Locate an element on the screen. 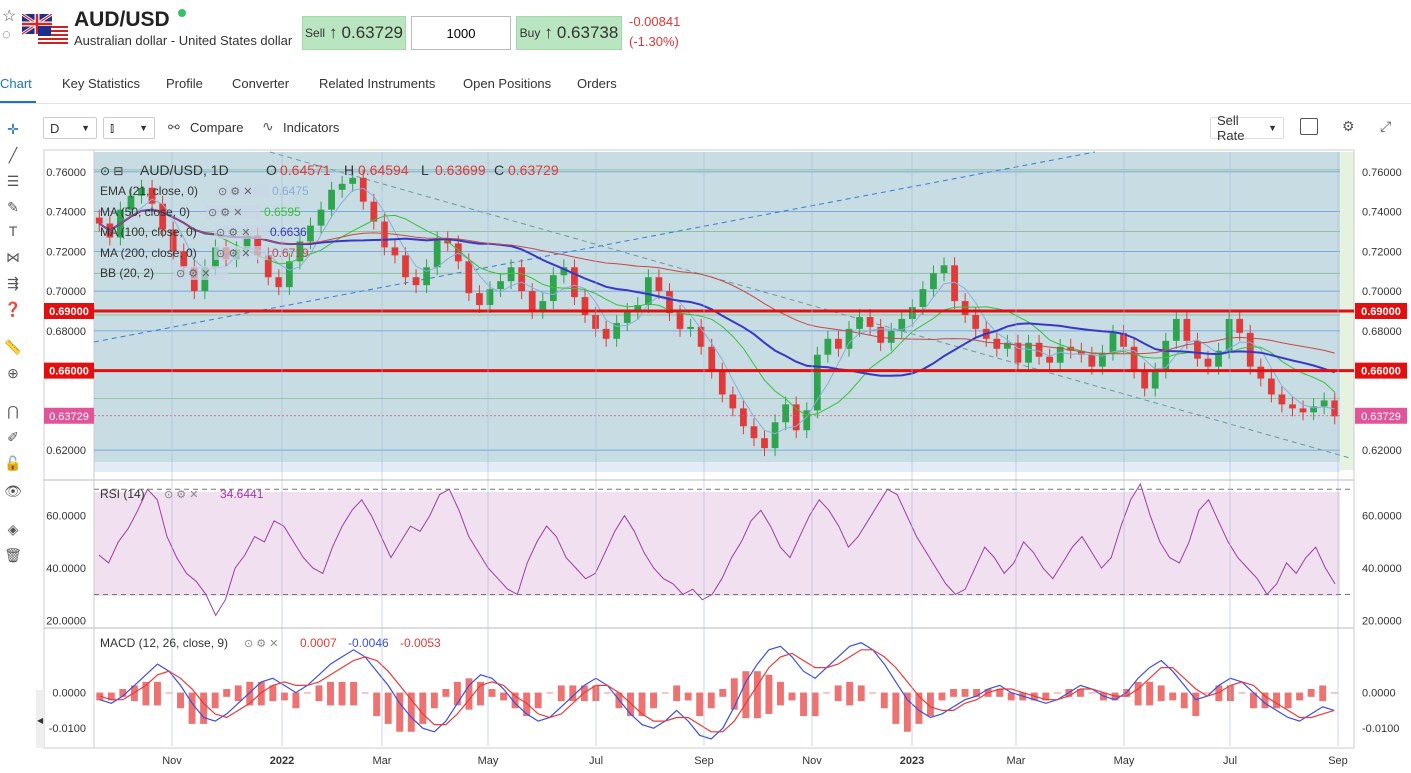 The image size is (1411, 773). tab-related-instruments: Related Instruments is located at coordinates (377, 83).